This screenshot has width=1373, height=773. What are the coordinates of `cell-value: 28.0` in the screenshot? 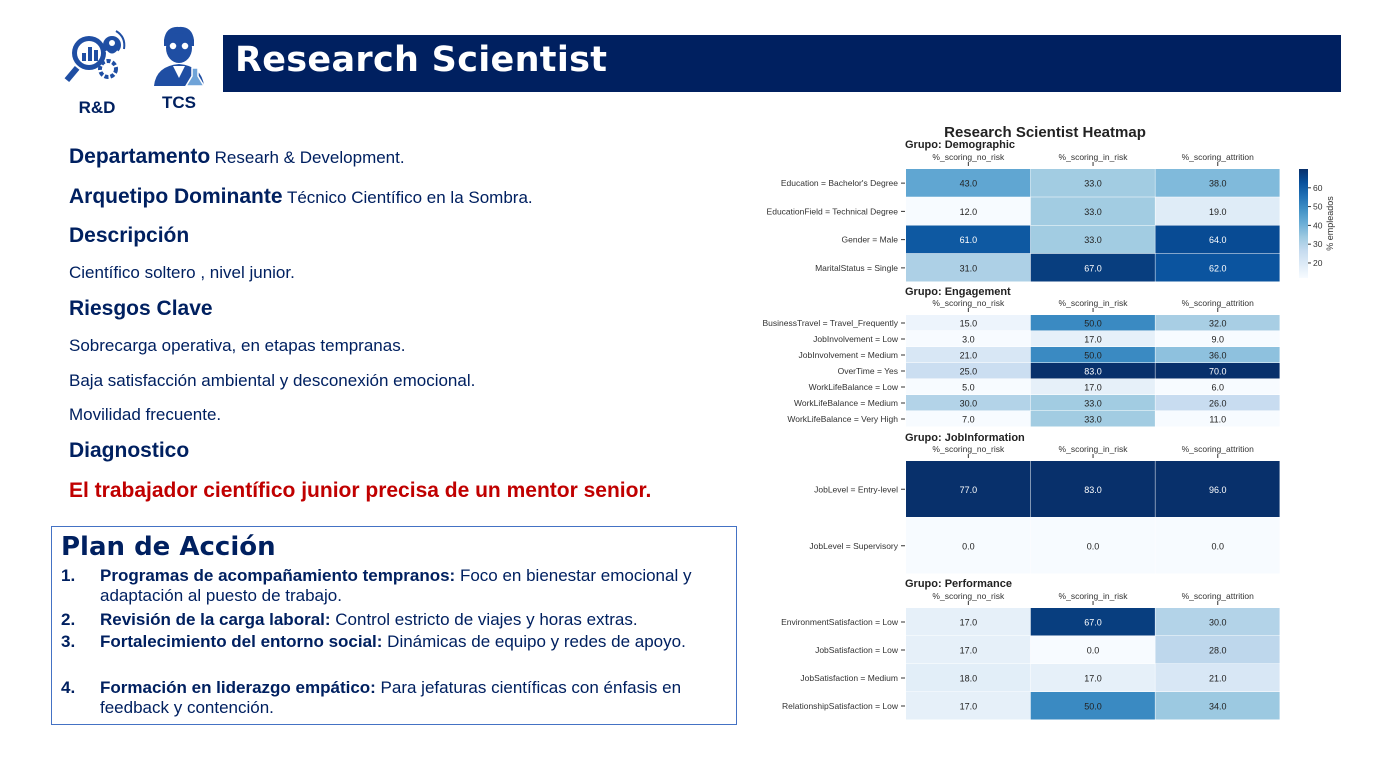 It's located at (1218, 651).